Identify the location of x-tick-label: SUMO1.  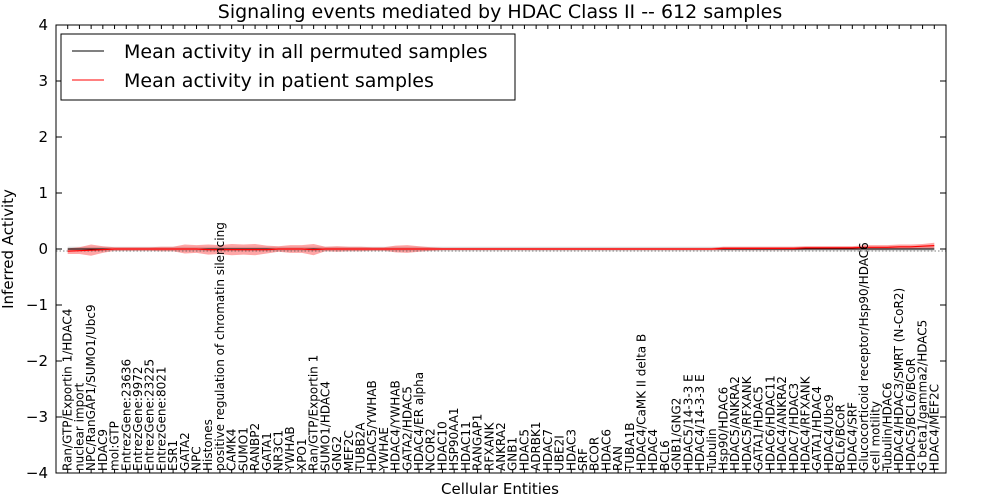
(243, 449).